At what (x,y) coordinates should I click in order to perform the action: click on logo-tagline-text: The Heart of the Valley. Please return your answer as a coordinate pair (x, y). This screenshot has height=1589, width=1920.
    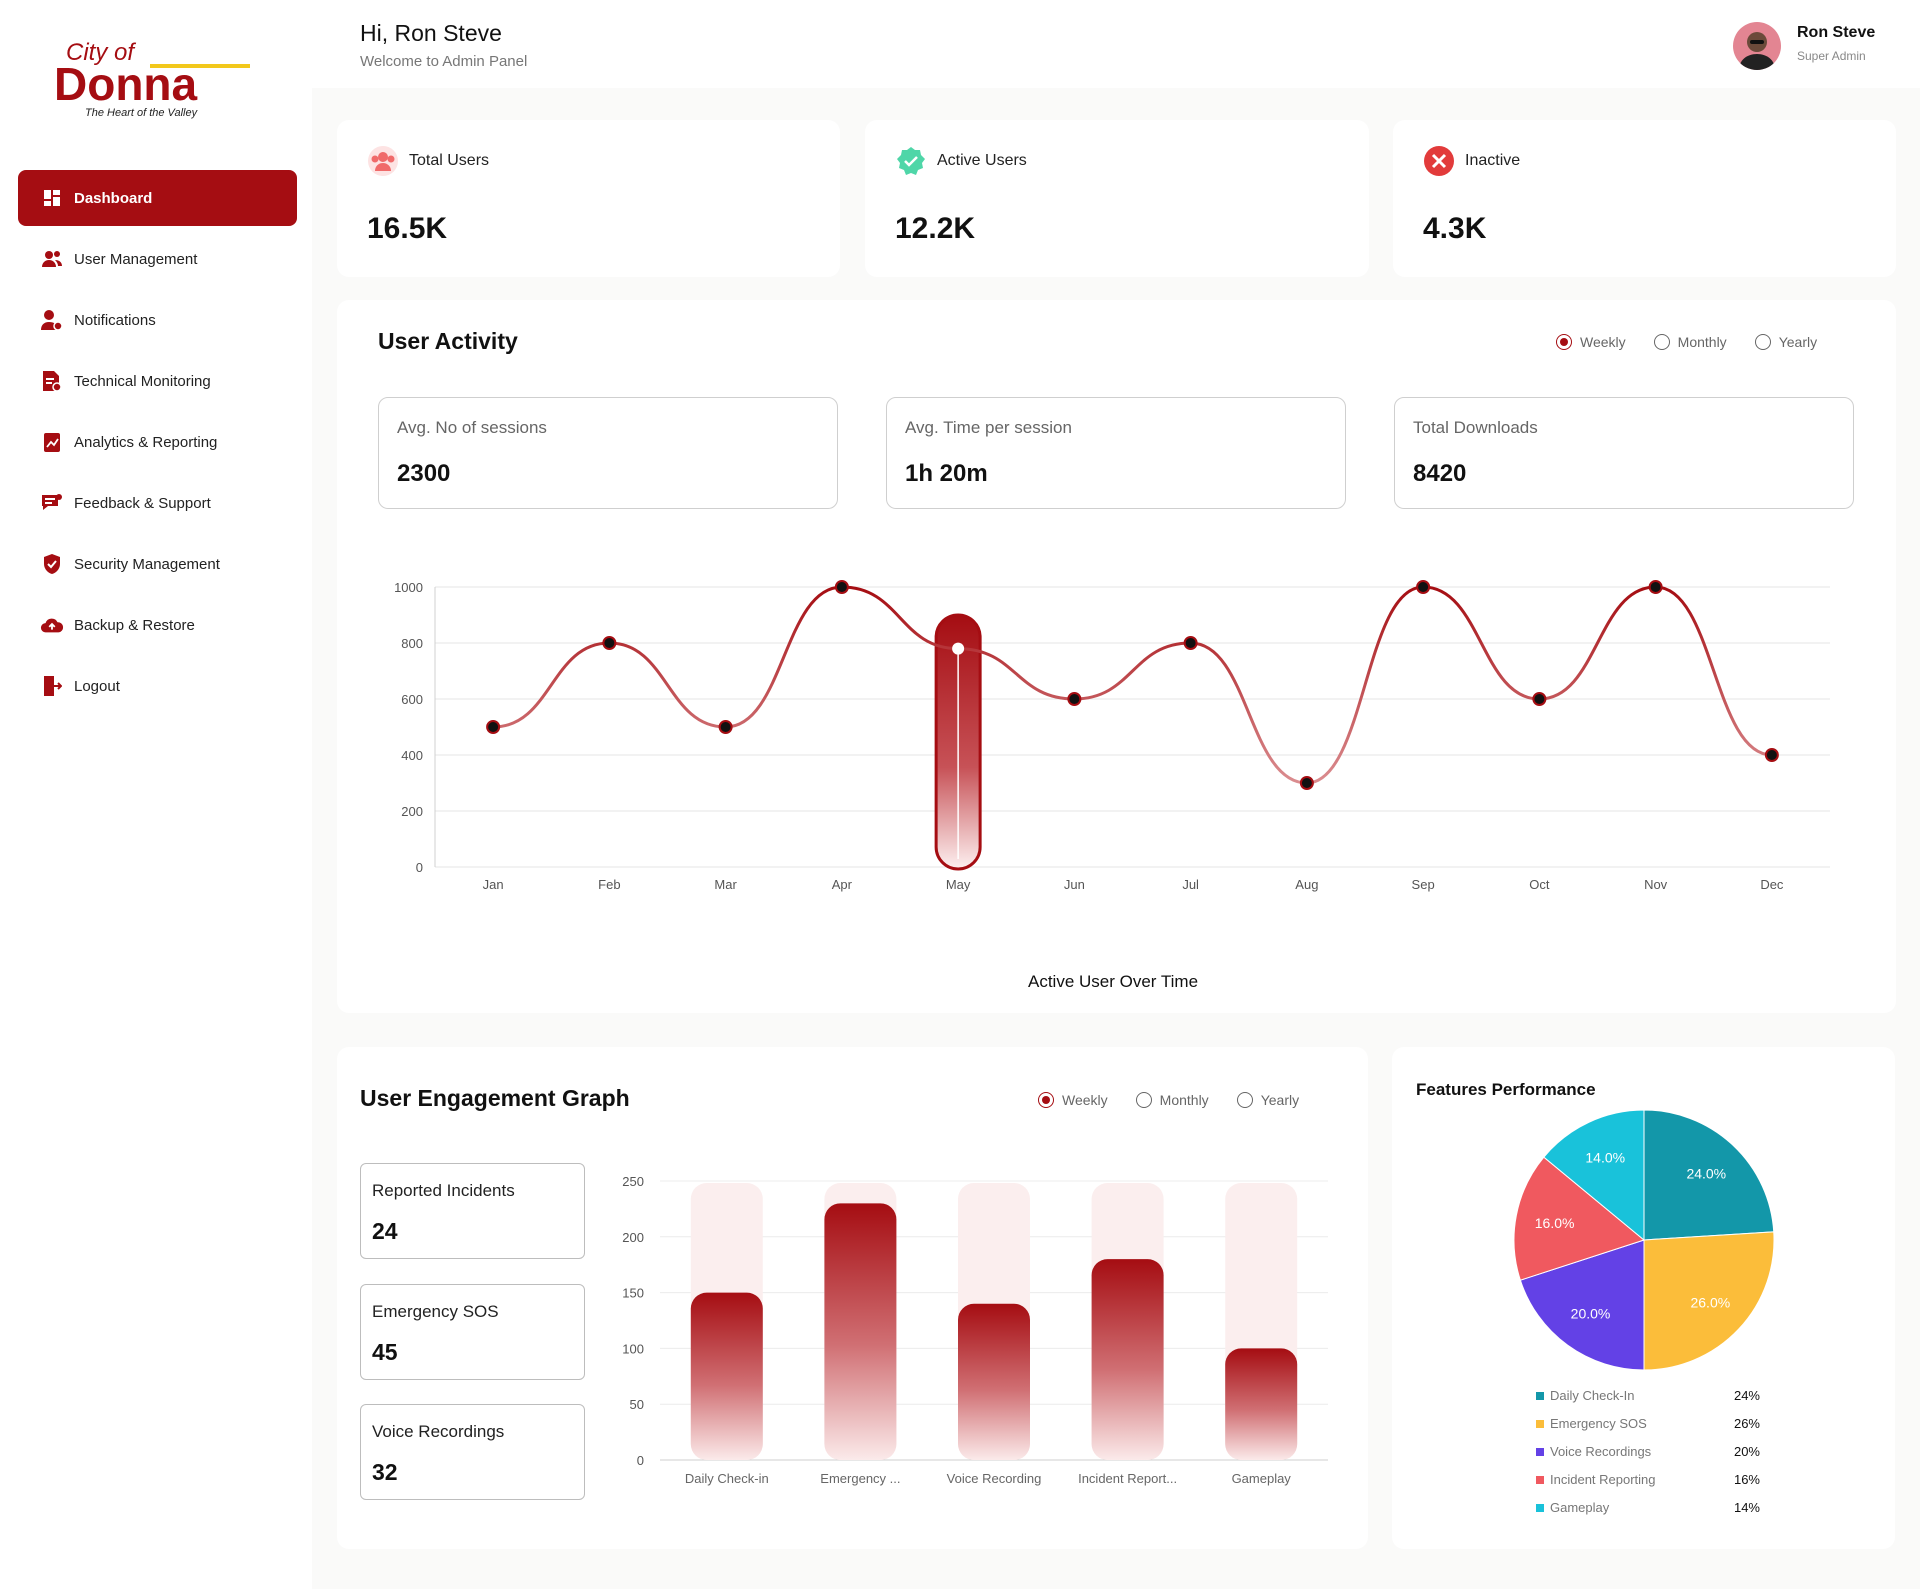
    Looking at the image, I should click on (142, 113).